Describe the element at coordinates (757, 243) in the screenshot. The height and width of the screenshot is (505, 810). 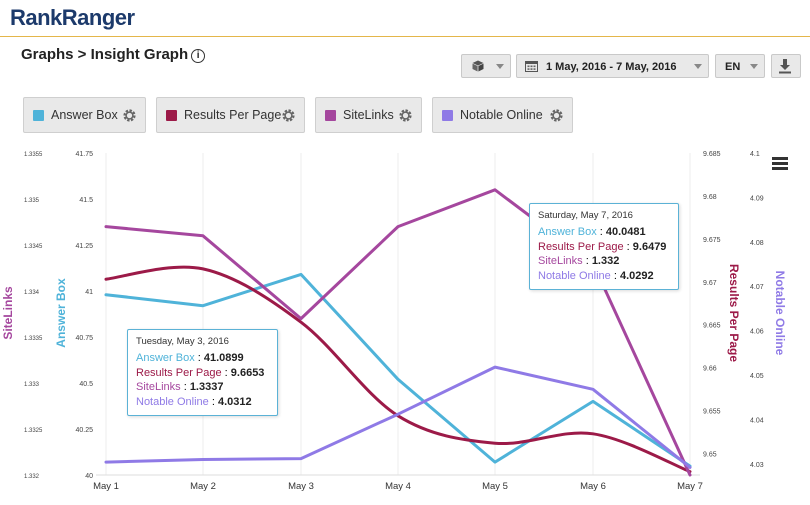
I see `y-tick-label-notable-online: 4.08` at that location.